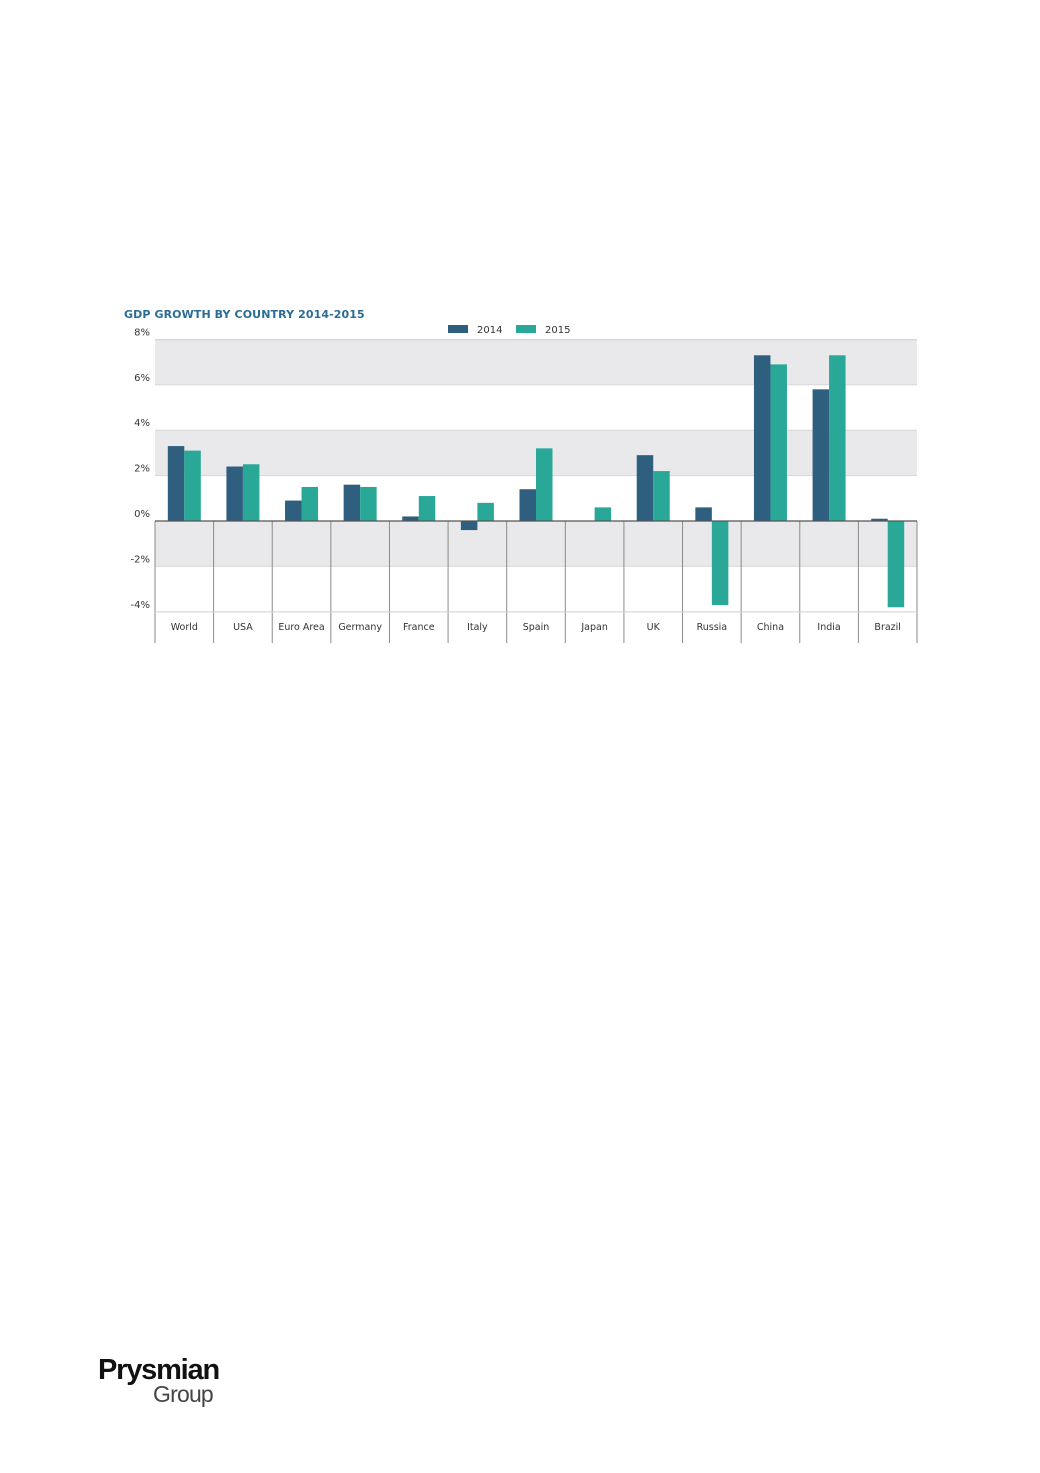 This screenshot has height=1473, width=1040. Describe the element at coordinates (661, 496) in the screenshot. I see `bar-2015-uk` at that location.